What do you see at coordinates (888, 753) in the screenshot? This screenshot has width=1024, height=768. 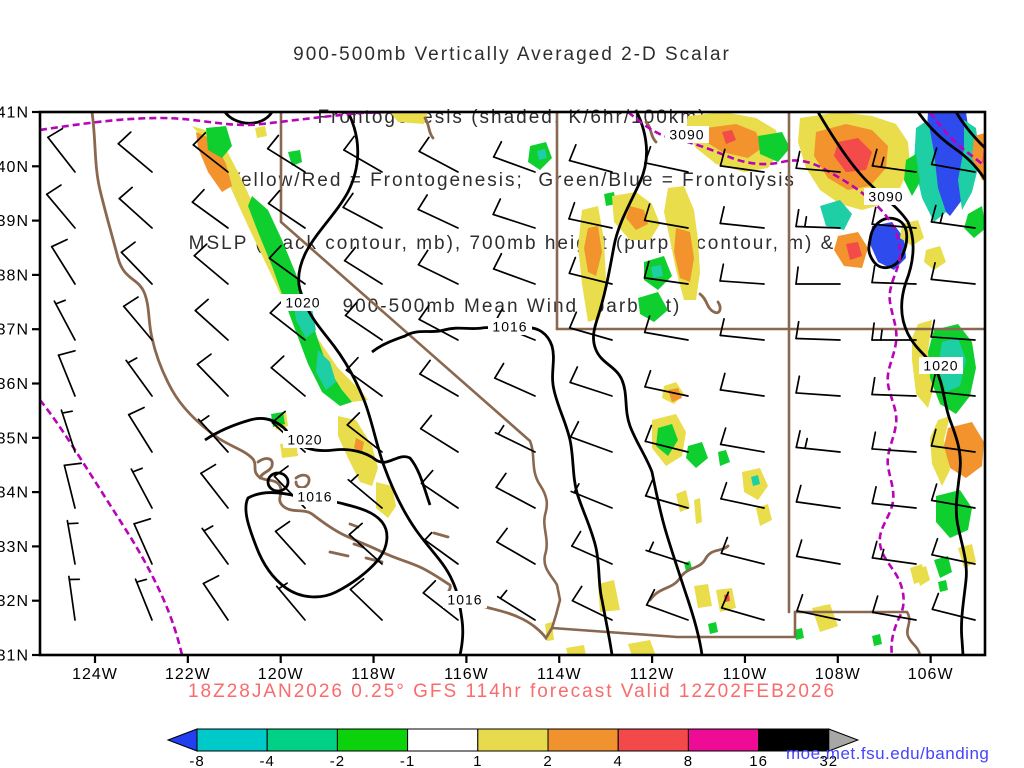 I see `credit-link: moe.met.fsu.edu/banding` at bounding box center [888, 753].